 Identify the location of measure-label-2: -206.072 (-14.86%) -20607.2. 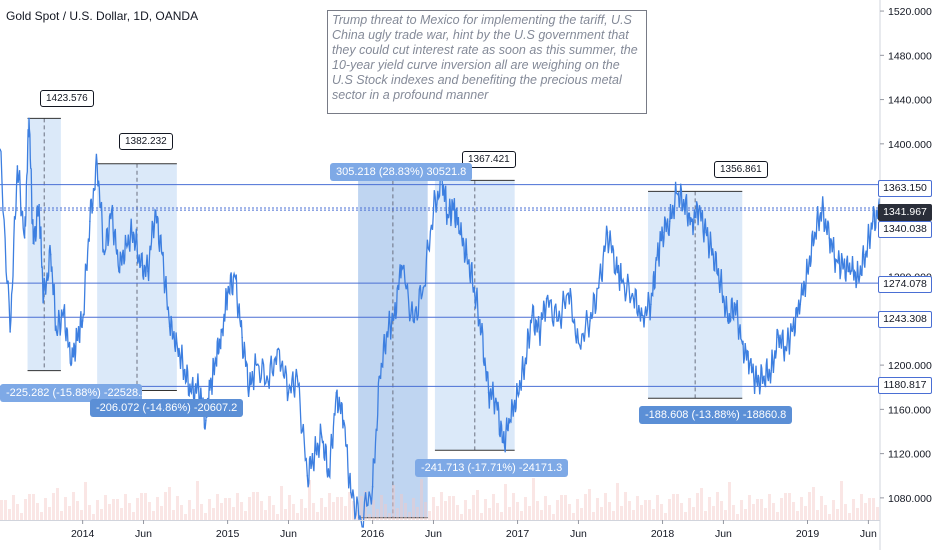
(167, 408).